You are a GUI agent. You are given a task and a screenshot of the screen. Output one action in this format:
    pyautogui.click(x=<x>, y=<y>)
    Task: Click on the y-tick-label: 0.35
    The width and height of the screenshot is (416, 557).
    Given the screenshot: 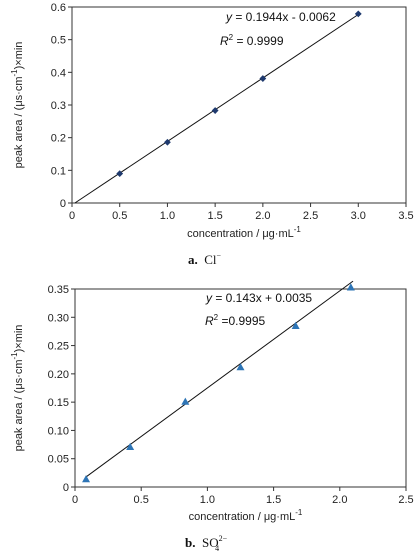 What is the action you would take?
    pyautogui.click(x=58, y=290)
    